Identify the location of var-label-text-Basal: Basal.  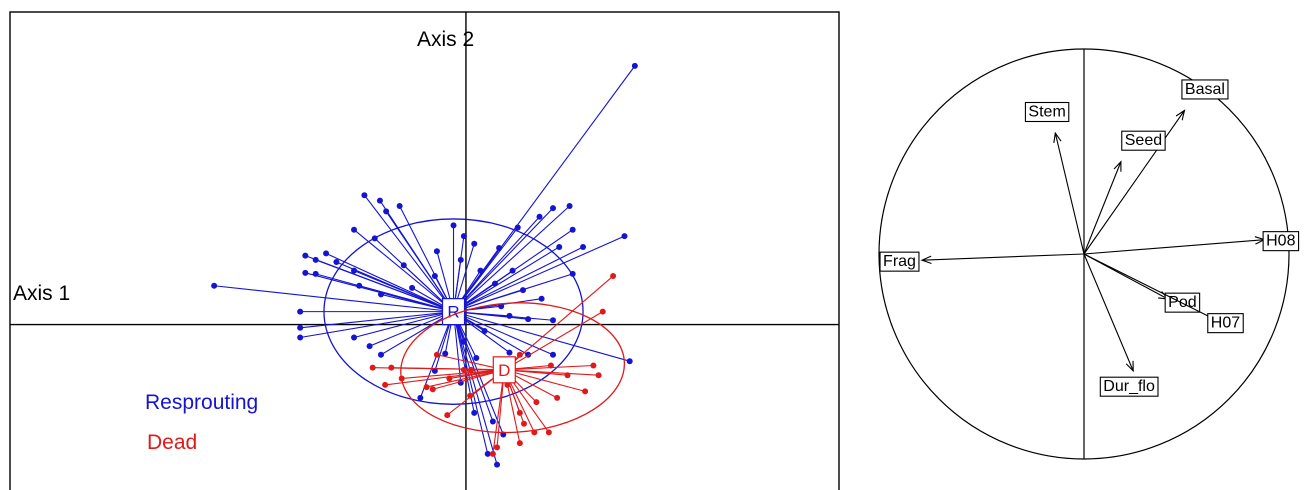
(1205, 89).